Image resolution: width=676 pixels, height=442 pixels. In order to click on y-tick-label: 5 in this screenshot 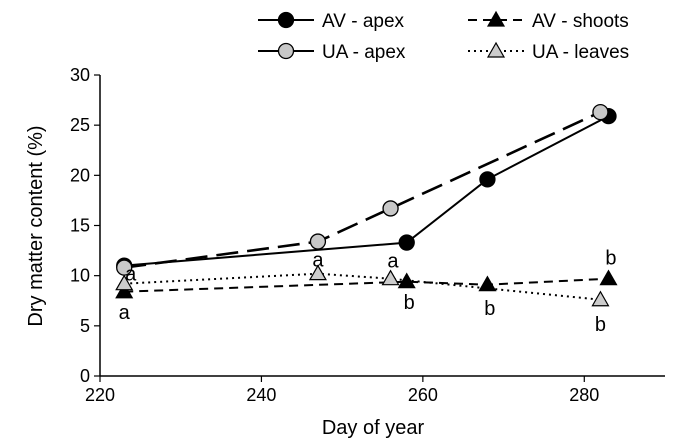, I will do `click(85, 326)`.